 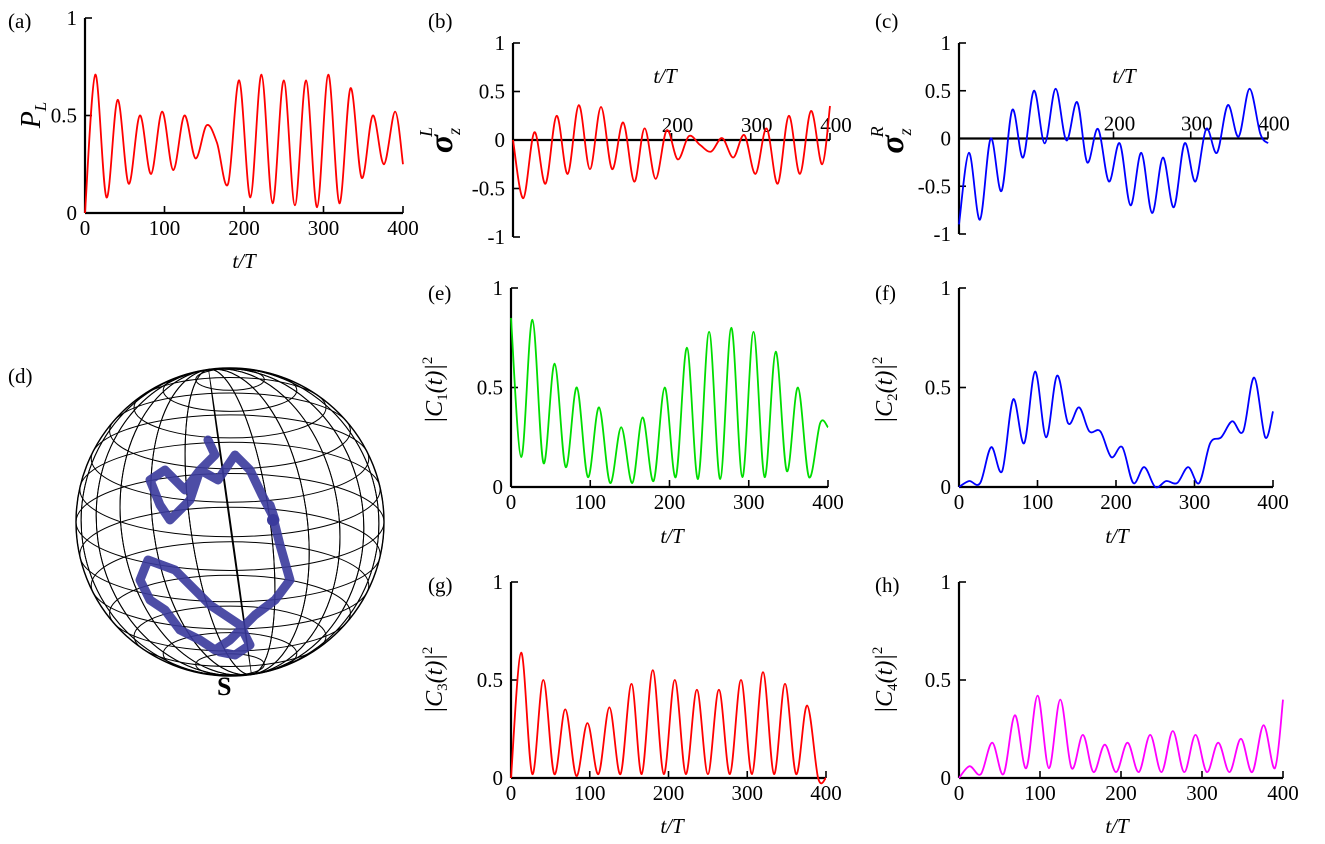 I want to click on panel-label: (h), so click(x=887, y=585).